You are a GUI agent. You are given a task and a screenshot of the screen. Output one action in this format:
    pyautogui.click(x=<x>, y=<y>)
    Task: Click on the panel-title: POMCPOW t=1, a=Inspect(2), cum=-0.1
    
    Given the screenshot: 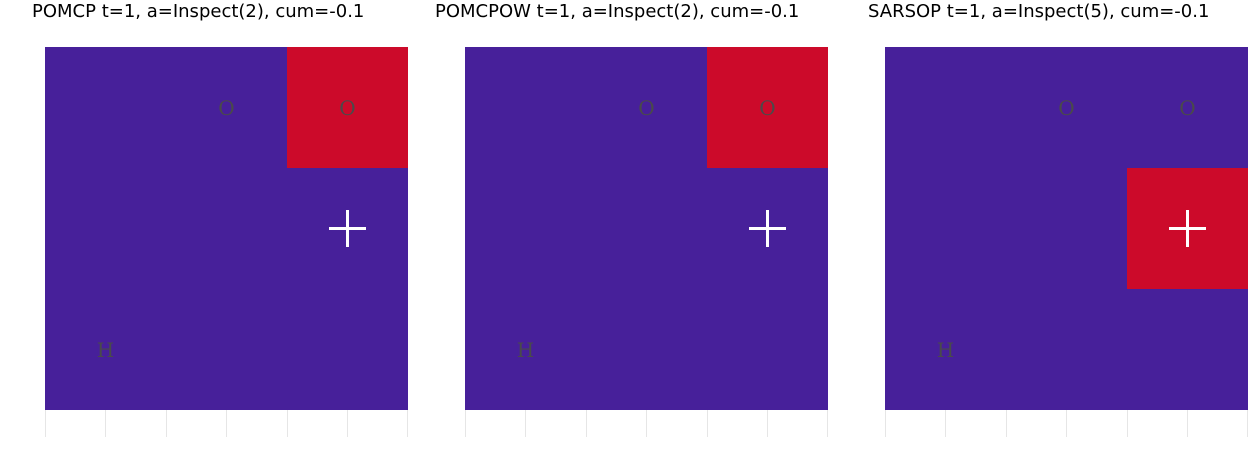 What is the action you would take?
    pyautogui.click(x=617, y=11)
    